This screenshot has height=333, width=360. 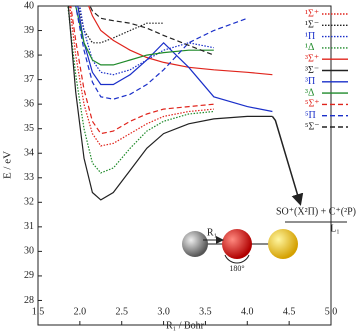 I want to click on y-tick-label: 32, so click(x=29, y=202).